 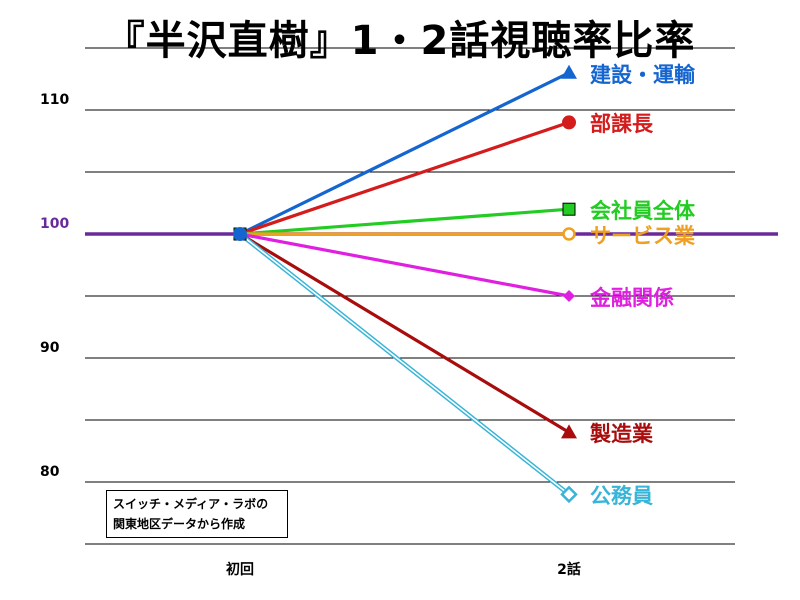 What do you see at coordinates (642, 236) in the screenshot?
I see `series-label: サービス業` at bounding box center [642, 236].